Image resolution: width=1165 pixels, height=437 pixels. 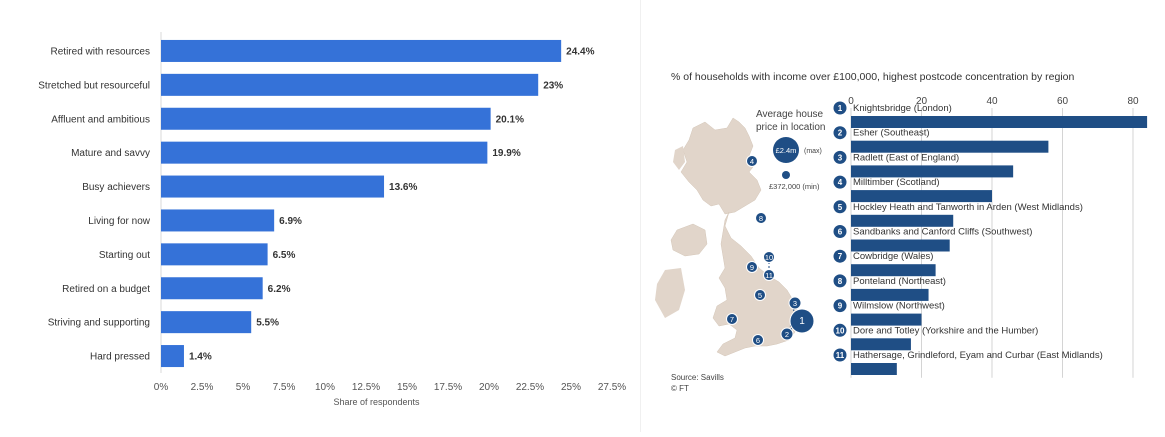 What do you see at coordinates (403, 187) in the screenshot?
I see `data-label: 13.6%` at bounding box center [403, 187].